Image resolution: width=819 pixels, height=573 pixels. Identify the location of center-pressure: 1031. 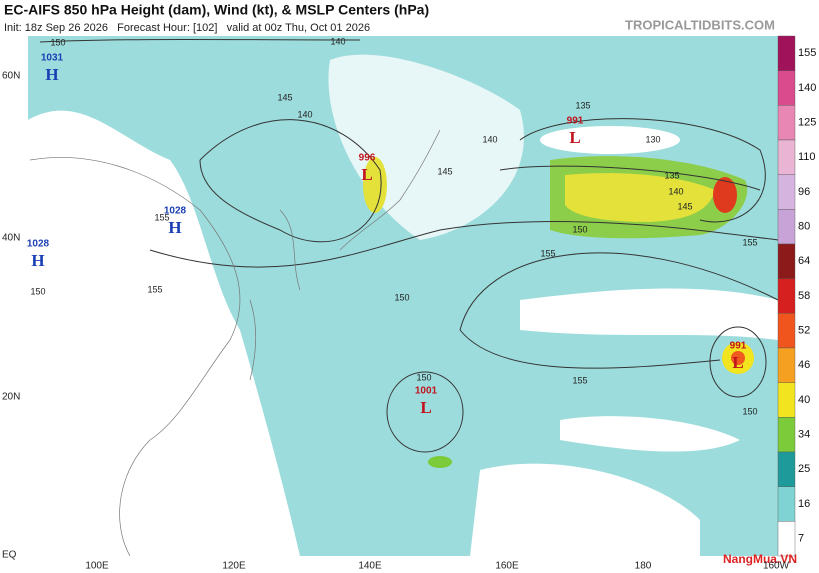
(52, 58).